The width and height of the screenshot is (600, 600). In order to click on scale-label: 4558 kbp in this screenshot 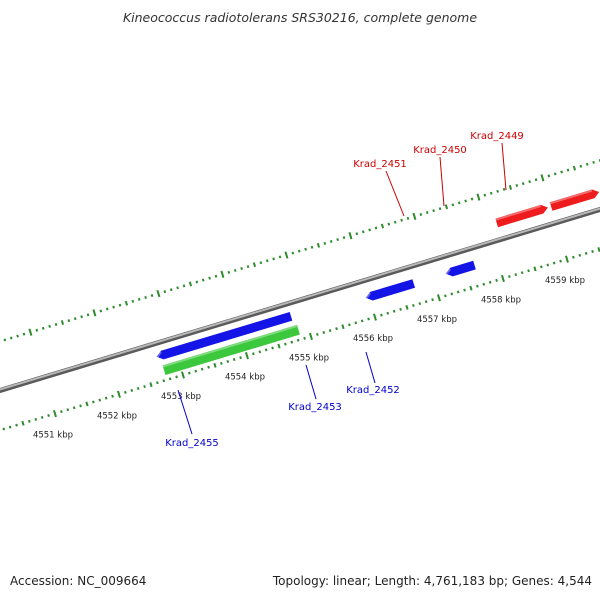, I will do `click(501, 300)`.